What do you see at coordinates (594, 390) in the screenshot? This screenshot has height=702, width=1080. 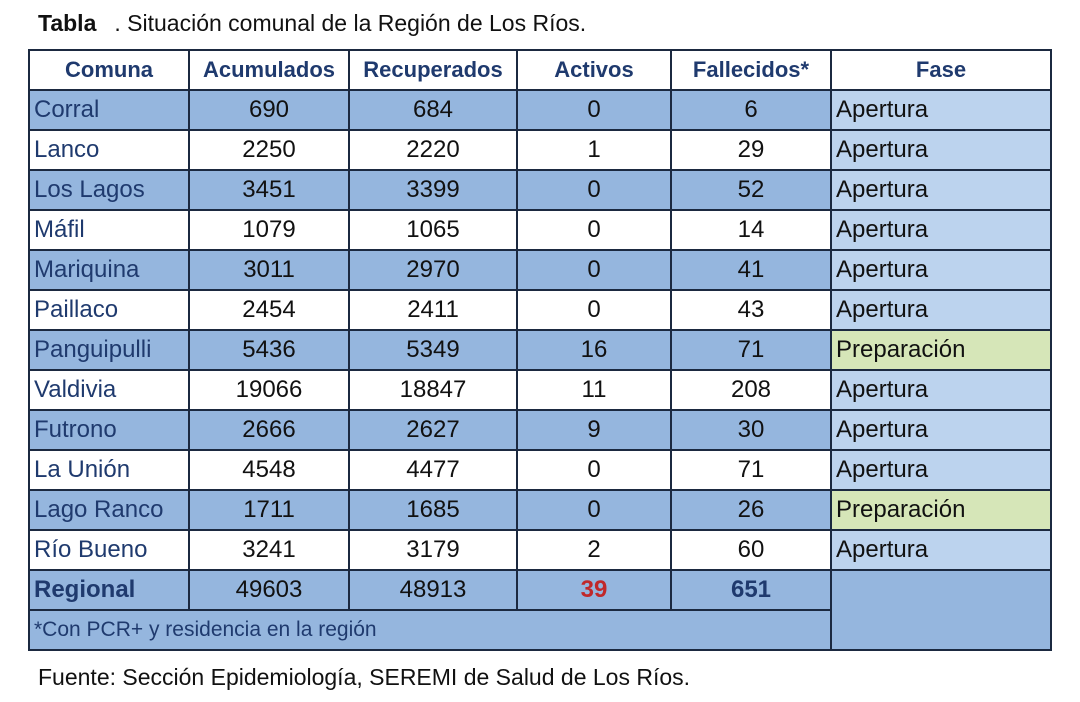 I see `number-cell: 11` at bounding box center [594, 390].